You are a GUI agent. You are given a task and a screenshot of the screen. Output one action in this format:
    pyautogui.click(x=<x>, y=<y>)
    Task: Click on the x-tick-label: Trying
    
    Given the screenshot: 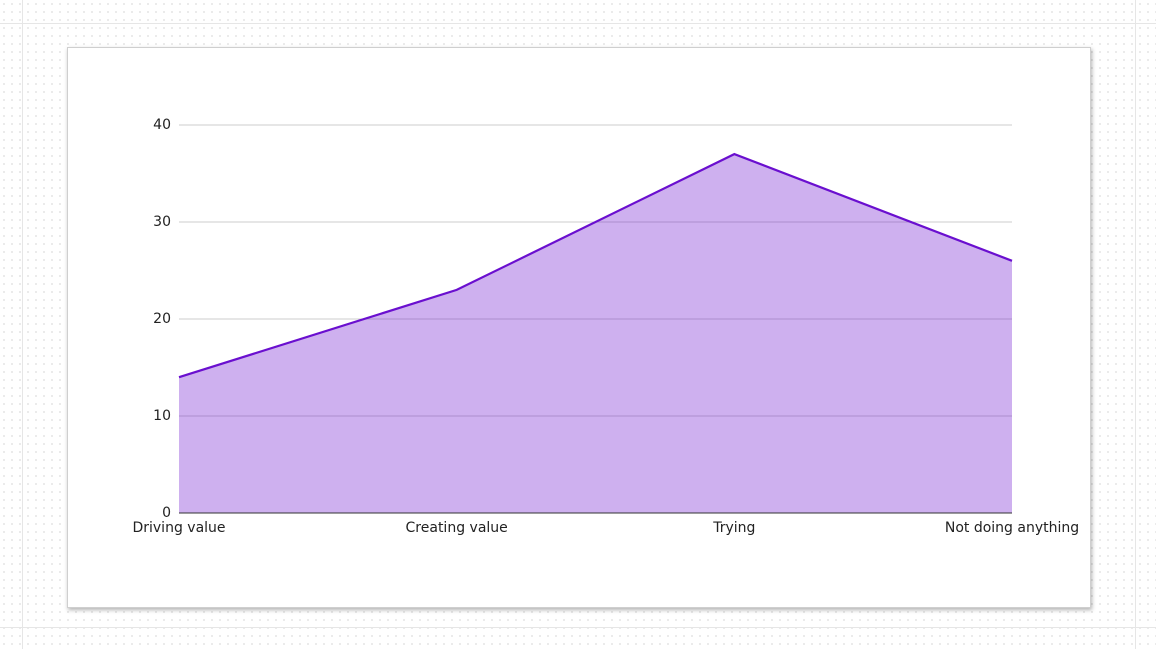 What is the action you would take?
    pyautogui.click(x=733, y=528)
    